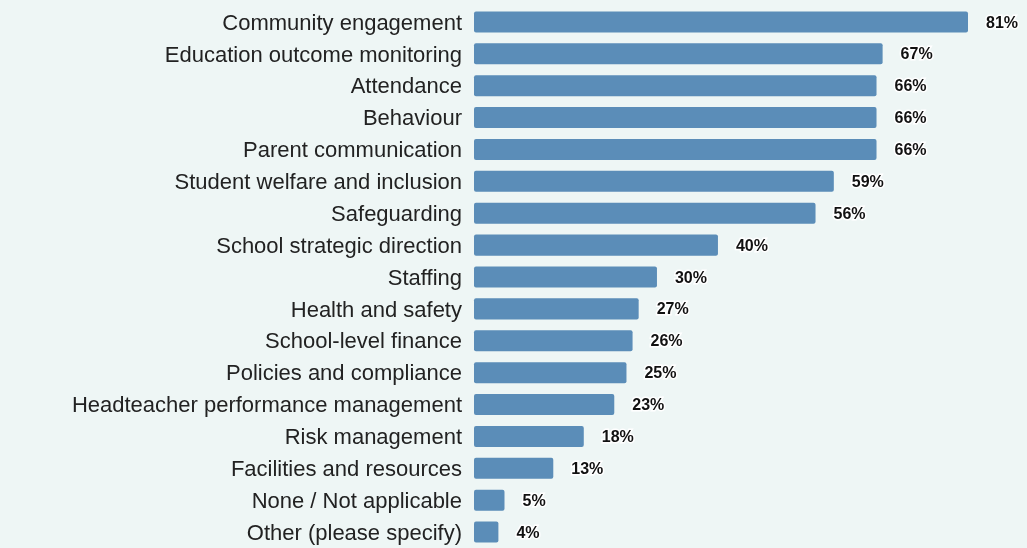 This screenshot has width=1027, height=548. I want to click on y-tick-label: Policies and compliance, so click(343, 373).